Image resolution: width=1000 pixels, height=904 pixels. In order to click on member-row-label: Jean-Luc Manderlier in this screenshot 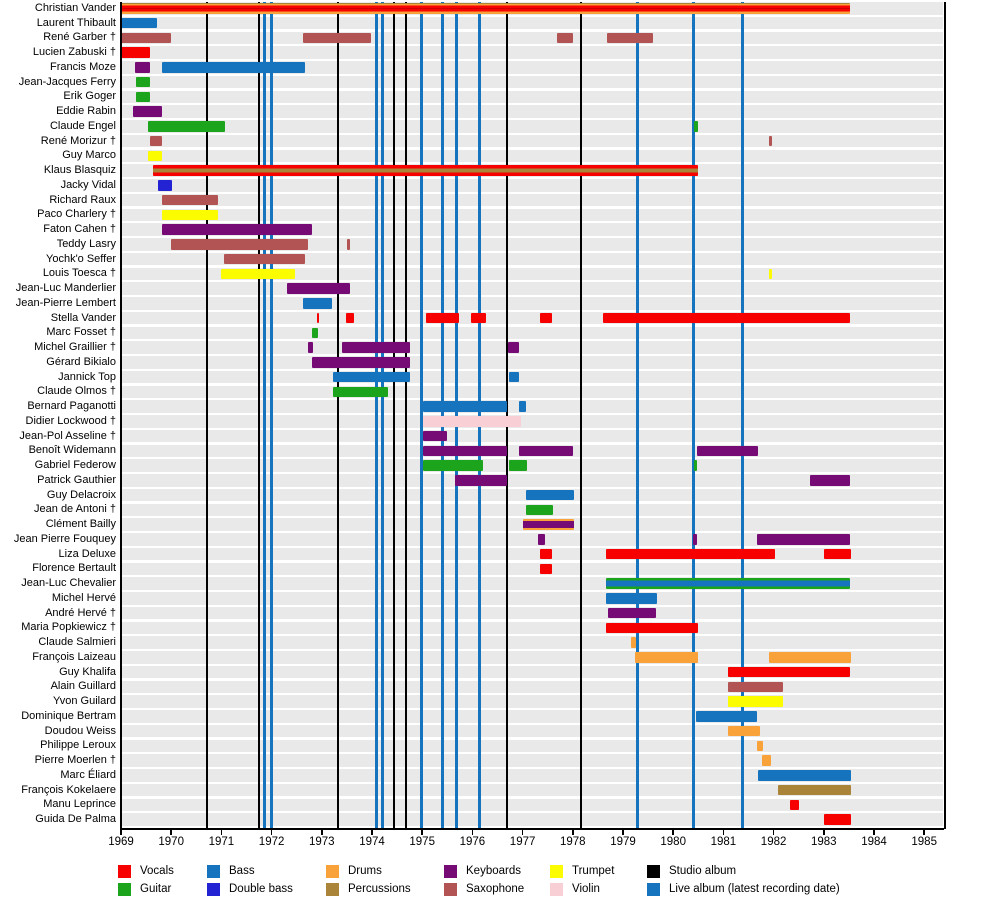, I will do `click(65, 288)`.